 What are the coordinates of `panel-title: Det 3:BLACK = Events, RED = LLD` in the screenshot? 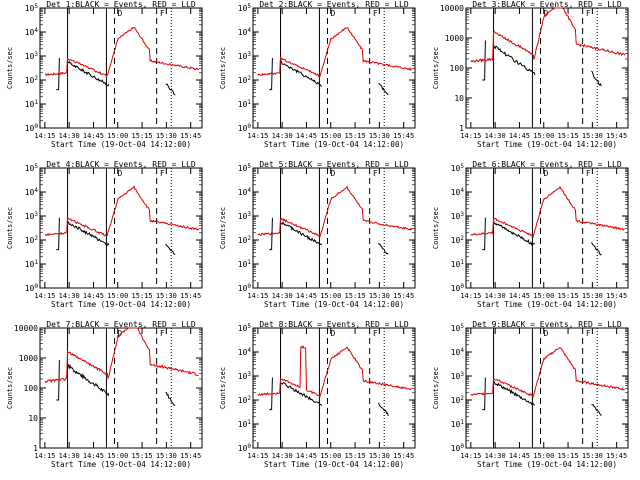 It's located at (546, 4).